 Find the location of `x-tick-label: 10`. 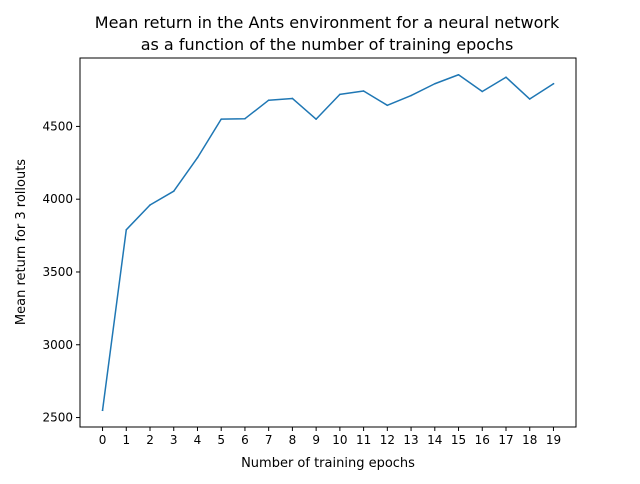

x-tick-label: 10 is located at coordinates (339, 440).